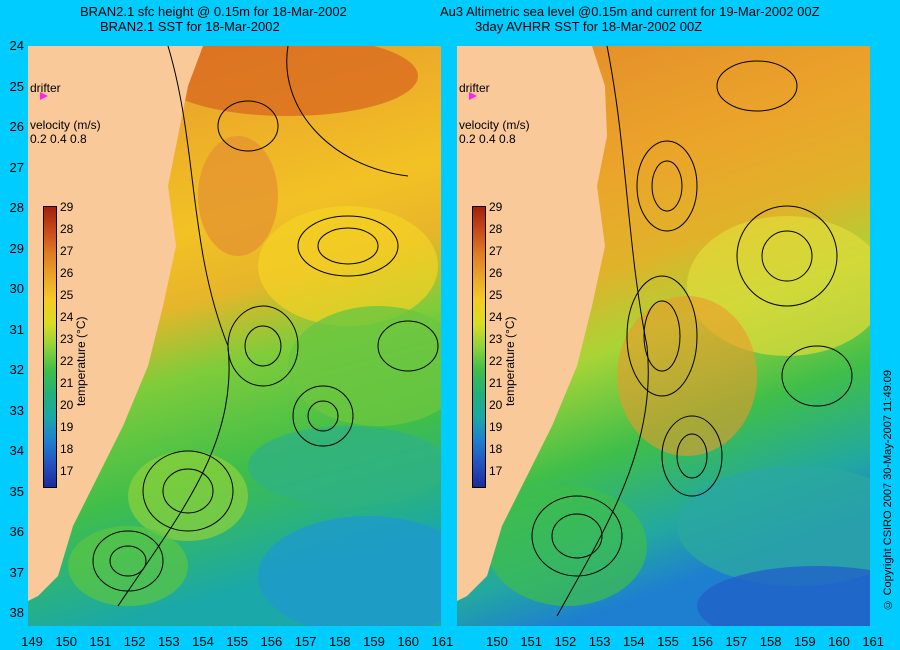 The height and width of the screenshot is (650, 900). What do you see at coordinates (16, 410) in the screenshot?
I see `latitude-tick-label: 33` at bounding box center [16, 410].